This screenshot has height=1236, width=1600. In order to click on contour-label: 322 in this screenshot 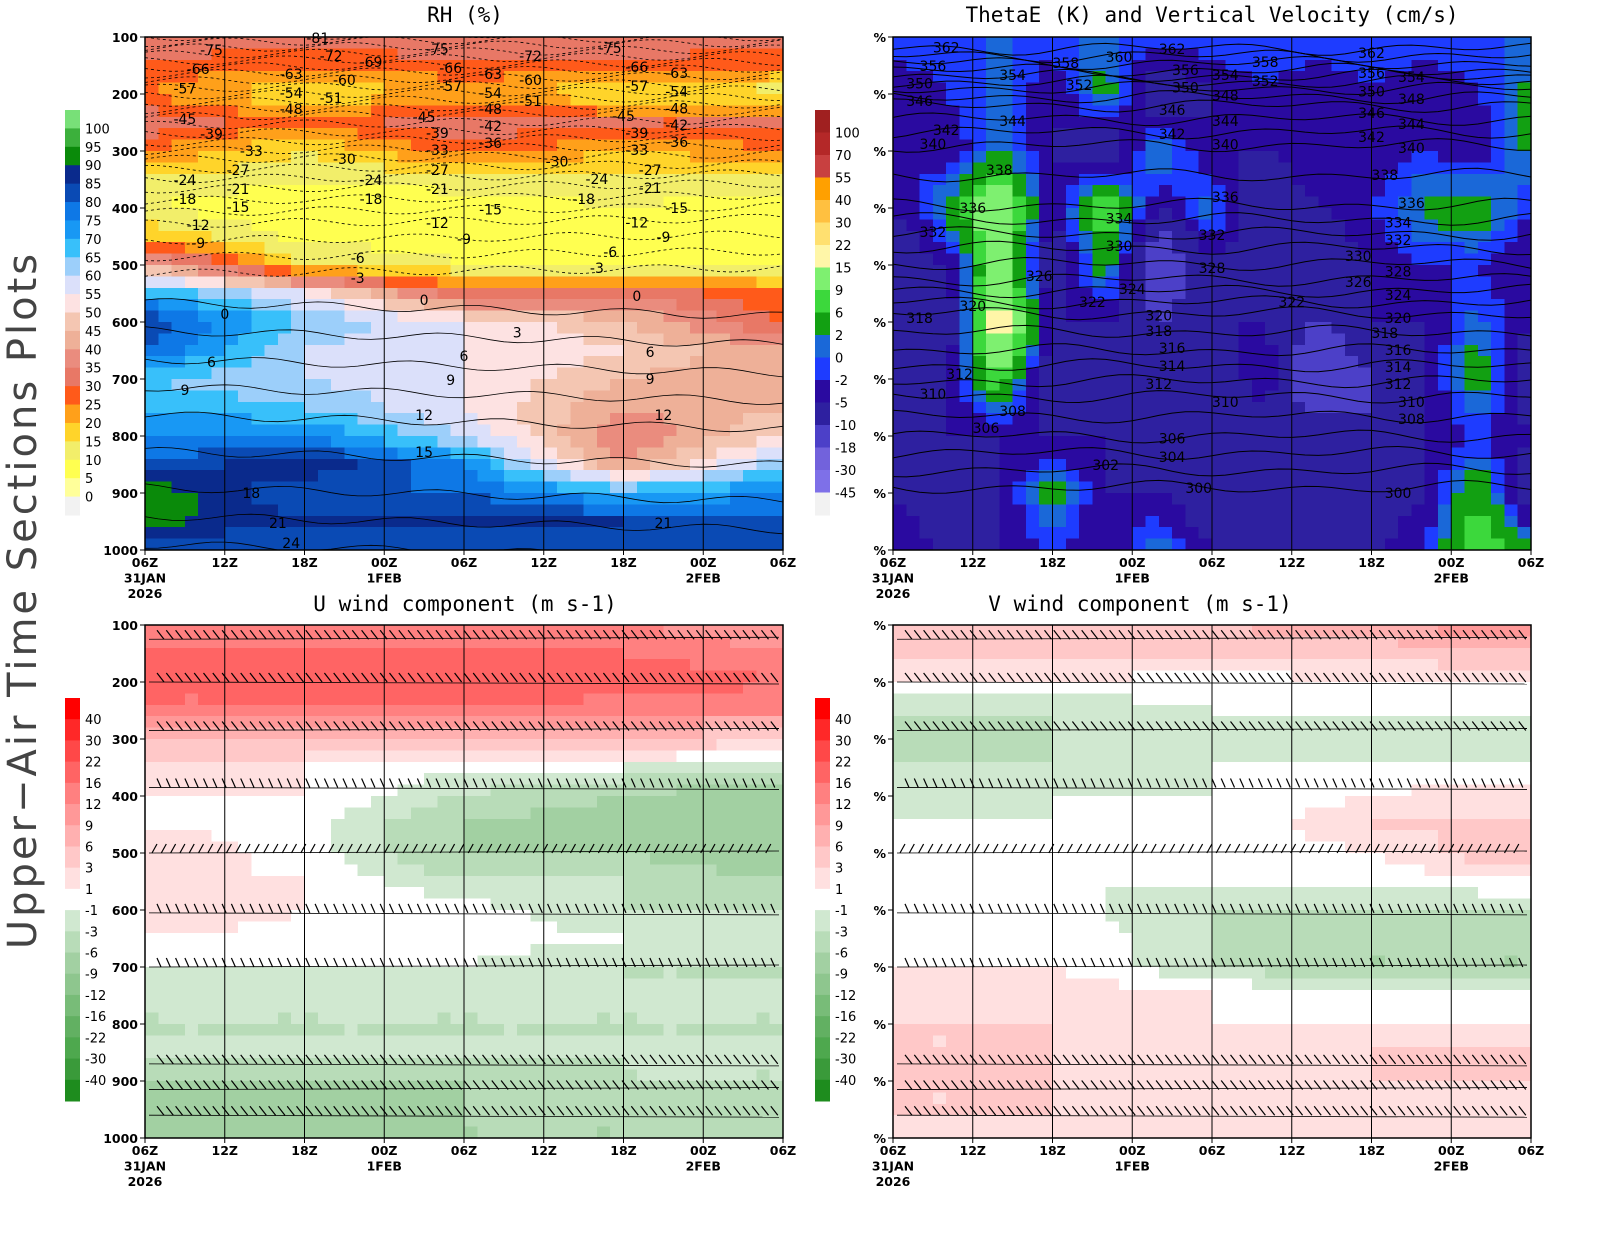, I will do `click(1092, 303)`.